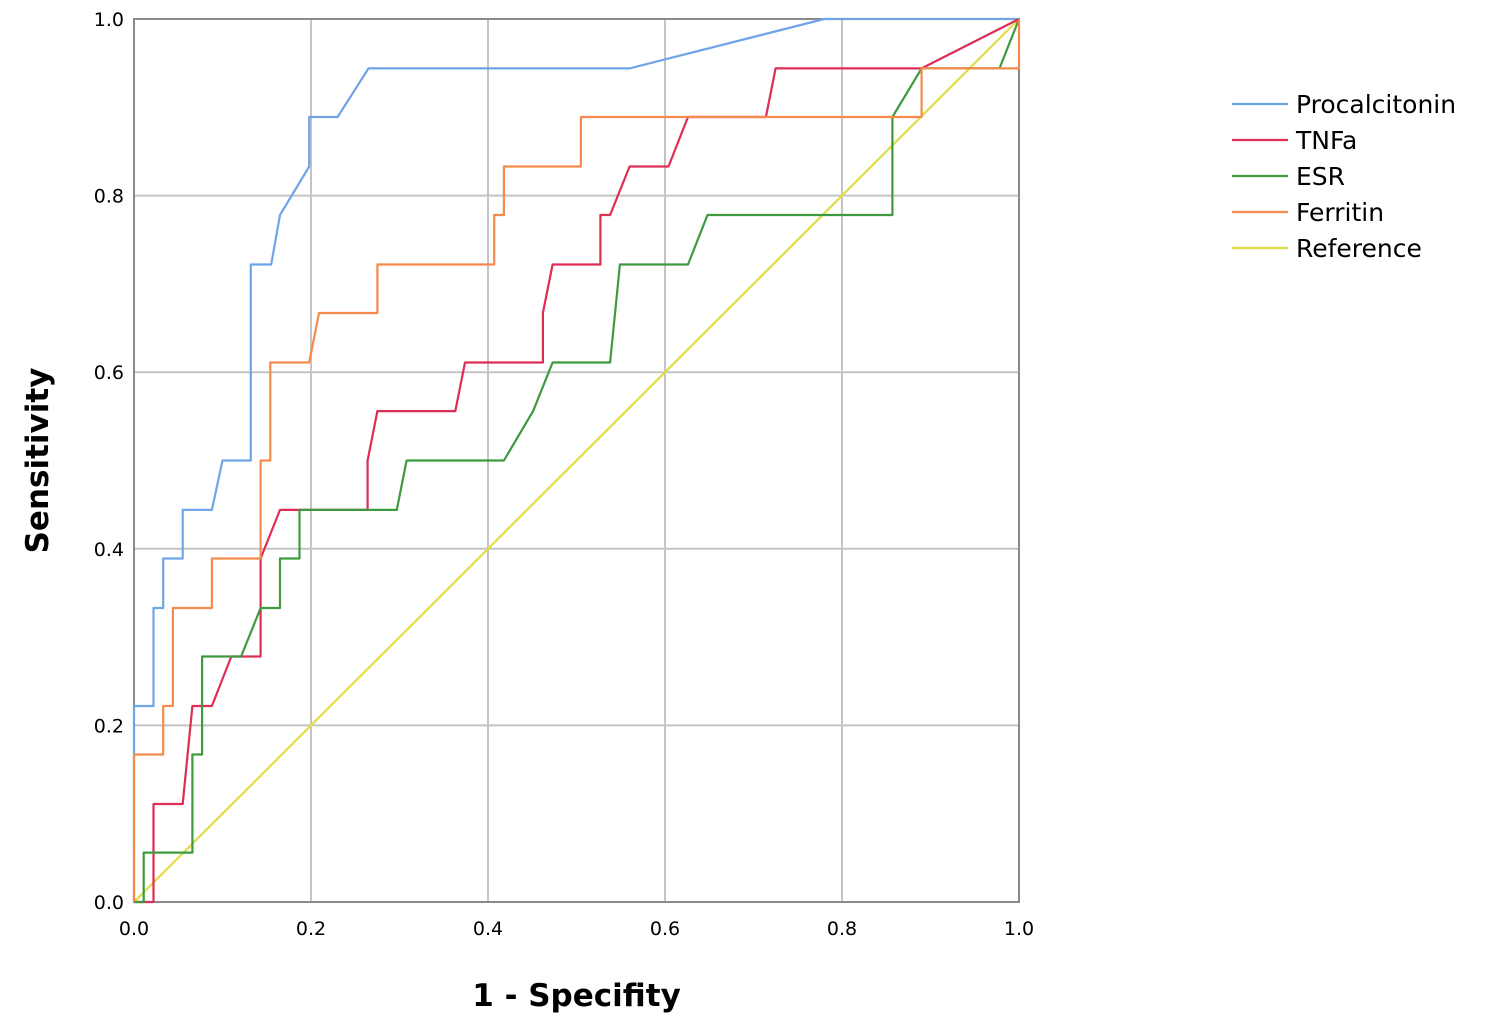 This screenshot has width=1491, height=1018. Describe the element at coordinates (1019, 929) in the screenshot. I see `x-tick-label: 1.0` at that location.